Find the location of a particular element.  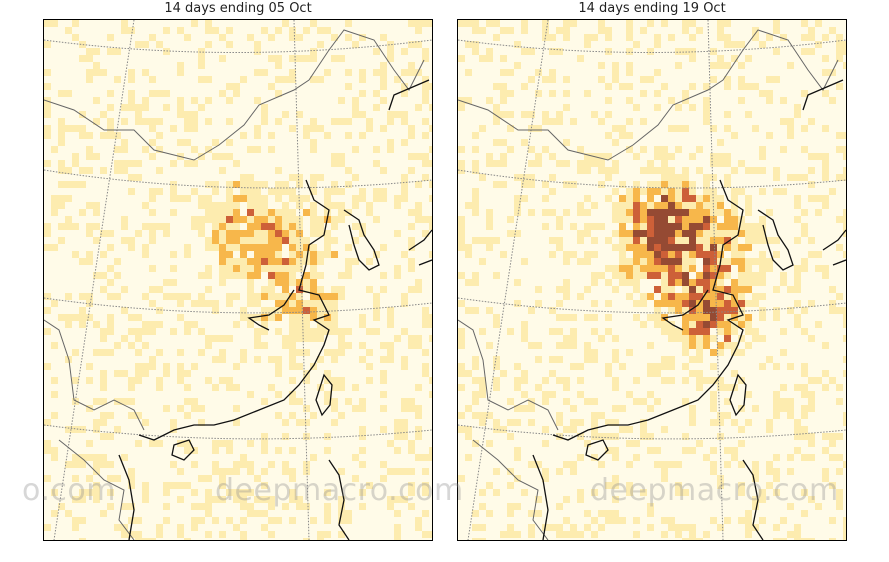

panel-title-right: 14 days ending 19 Oct is located at coordinates (652, 8).